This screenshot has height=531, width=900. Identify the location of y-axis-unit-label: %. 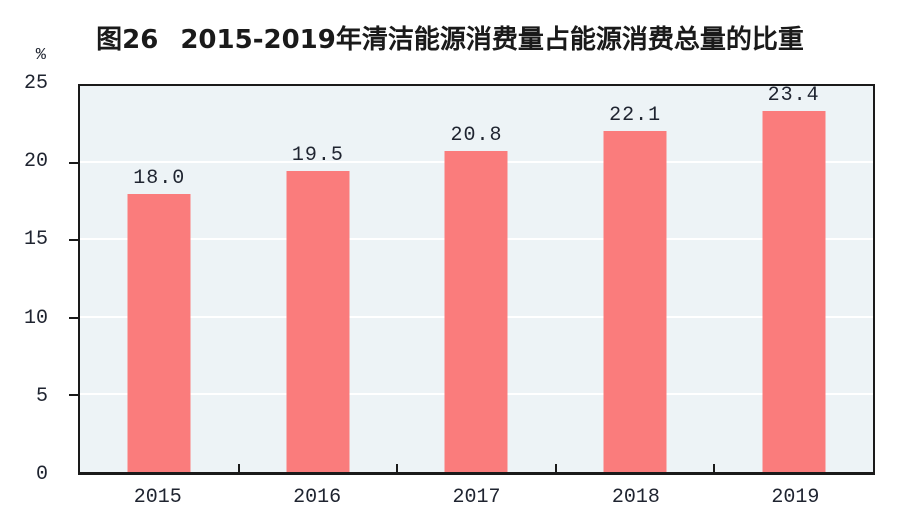
(40, 55).